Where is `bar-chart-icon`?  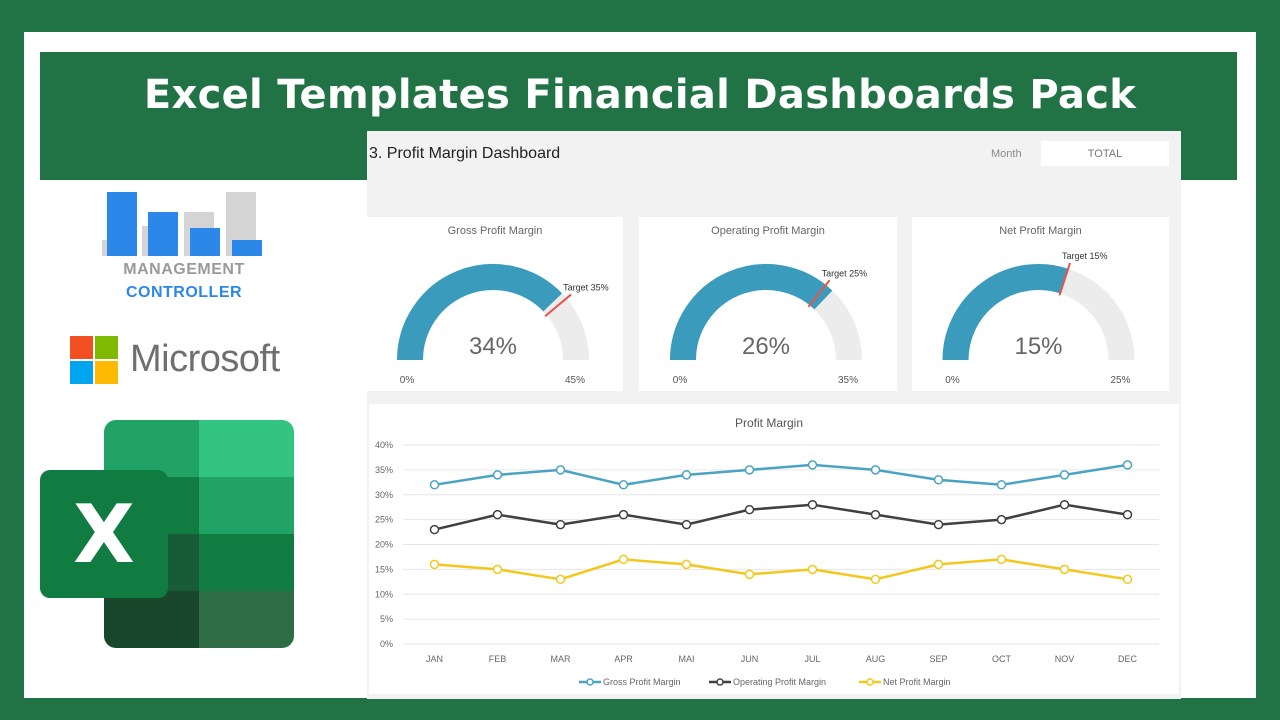
bar-chart-icon is located at coordinates (184, 221).